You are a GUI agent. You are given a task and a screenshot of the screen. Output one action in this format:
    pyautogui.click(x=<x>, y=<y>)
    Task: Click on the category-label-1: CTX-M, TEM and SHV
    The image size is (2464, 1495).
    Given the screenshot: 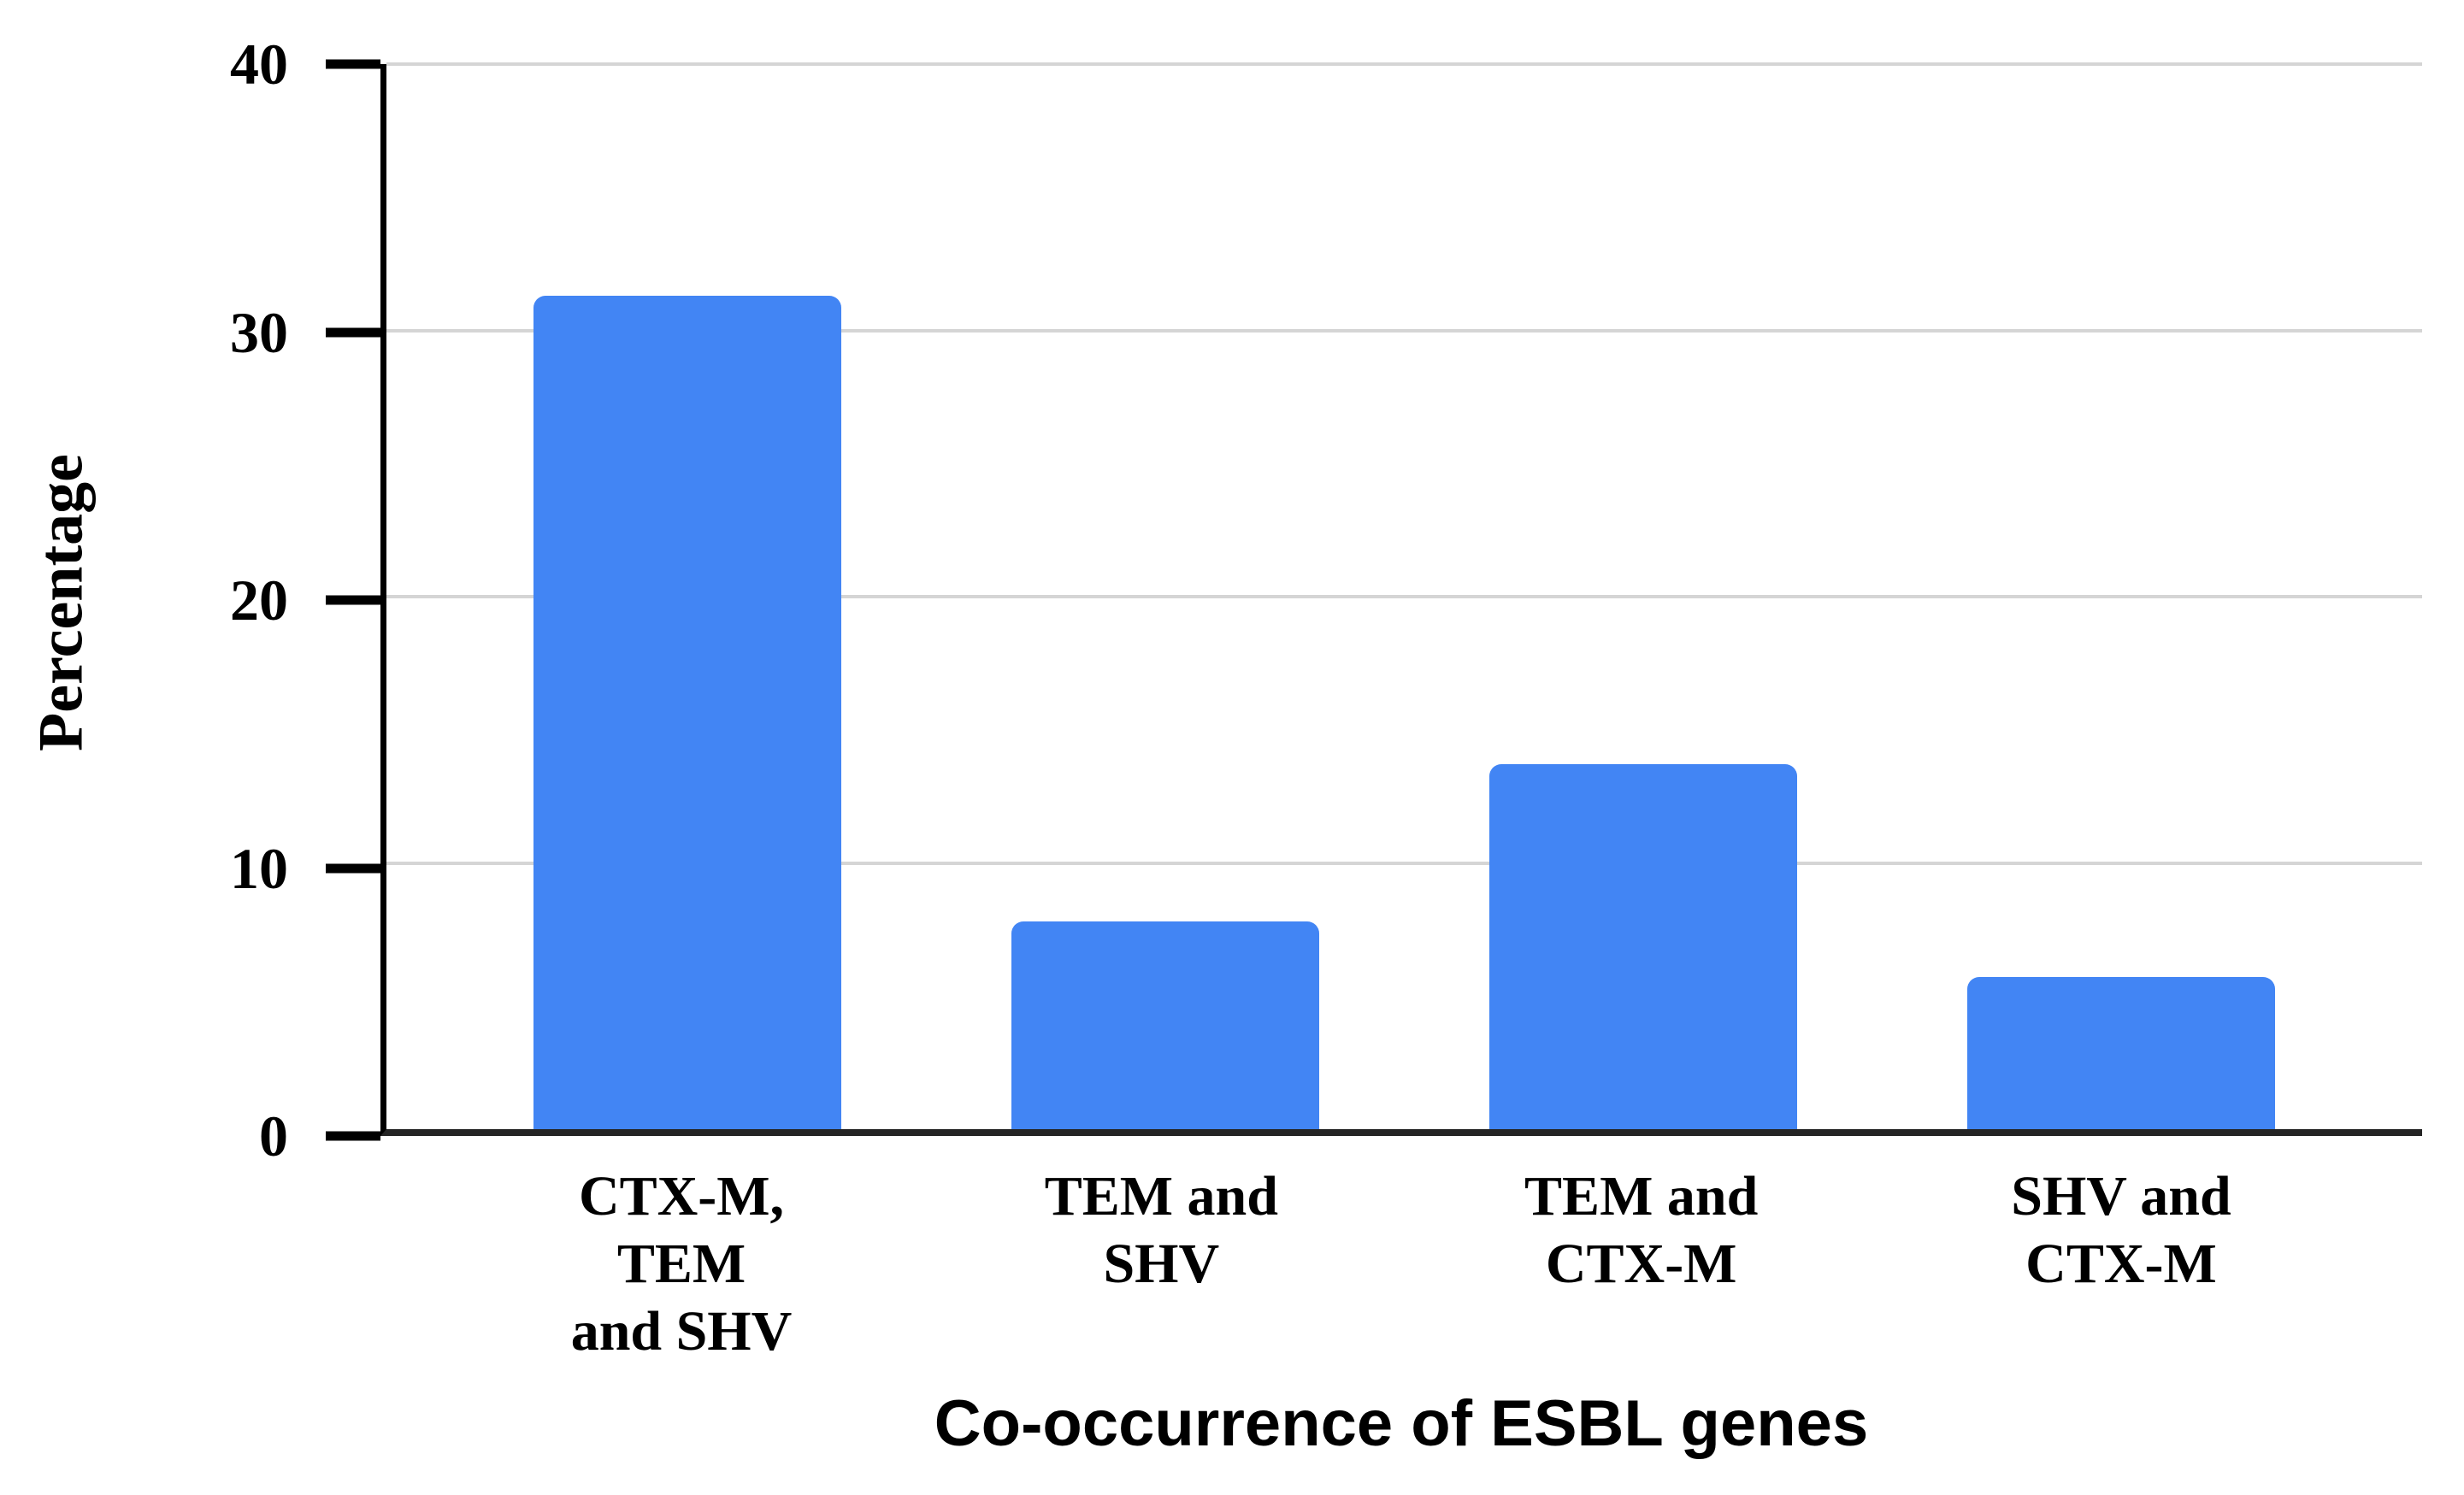 What is the action you would take?
    pyautogui.click(x=681, y=1264)
    